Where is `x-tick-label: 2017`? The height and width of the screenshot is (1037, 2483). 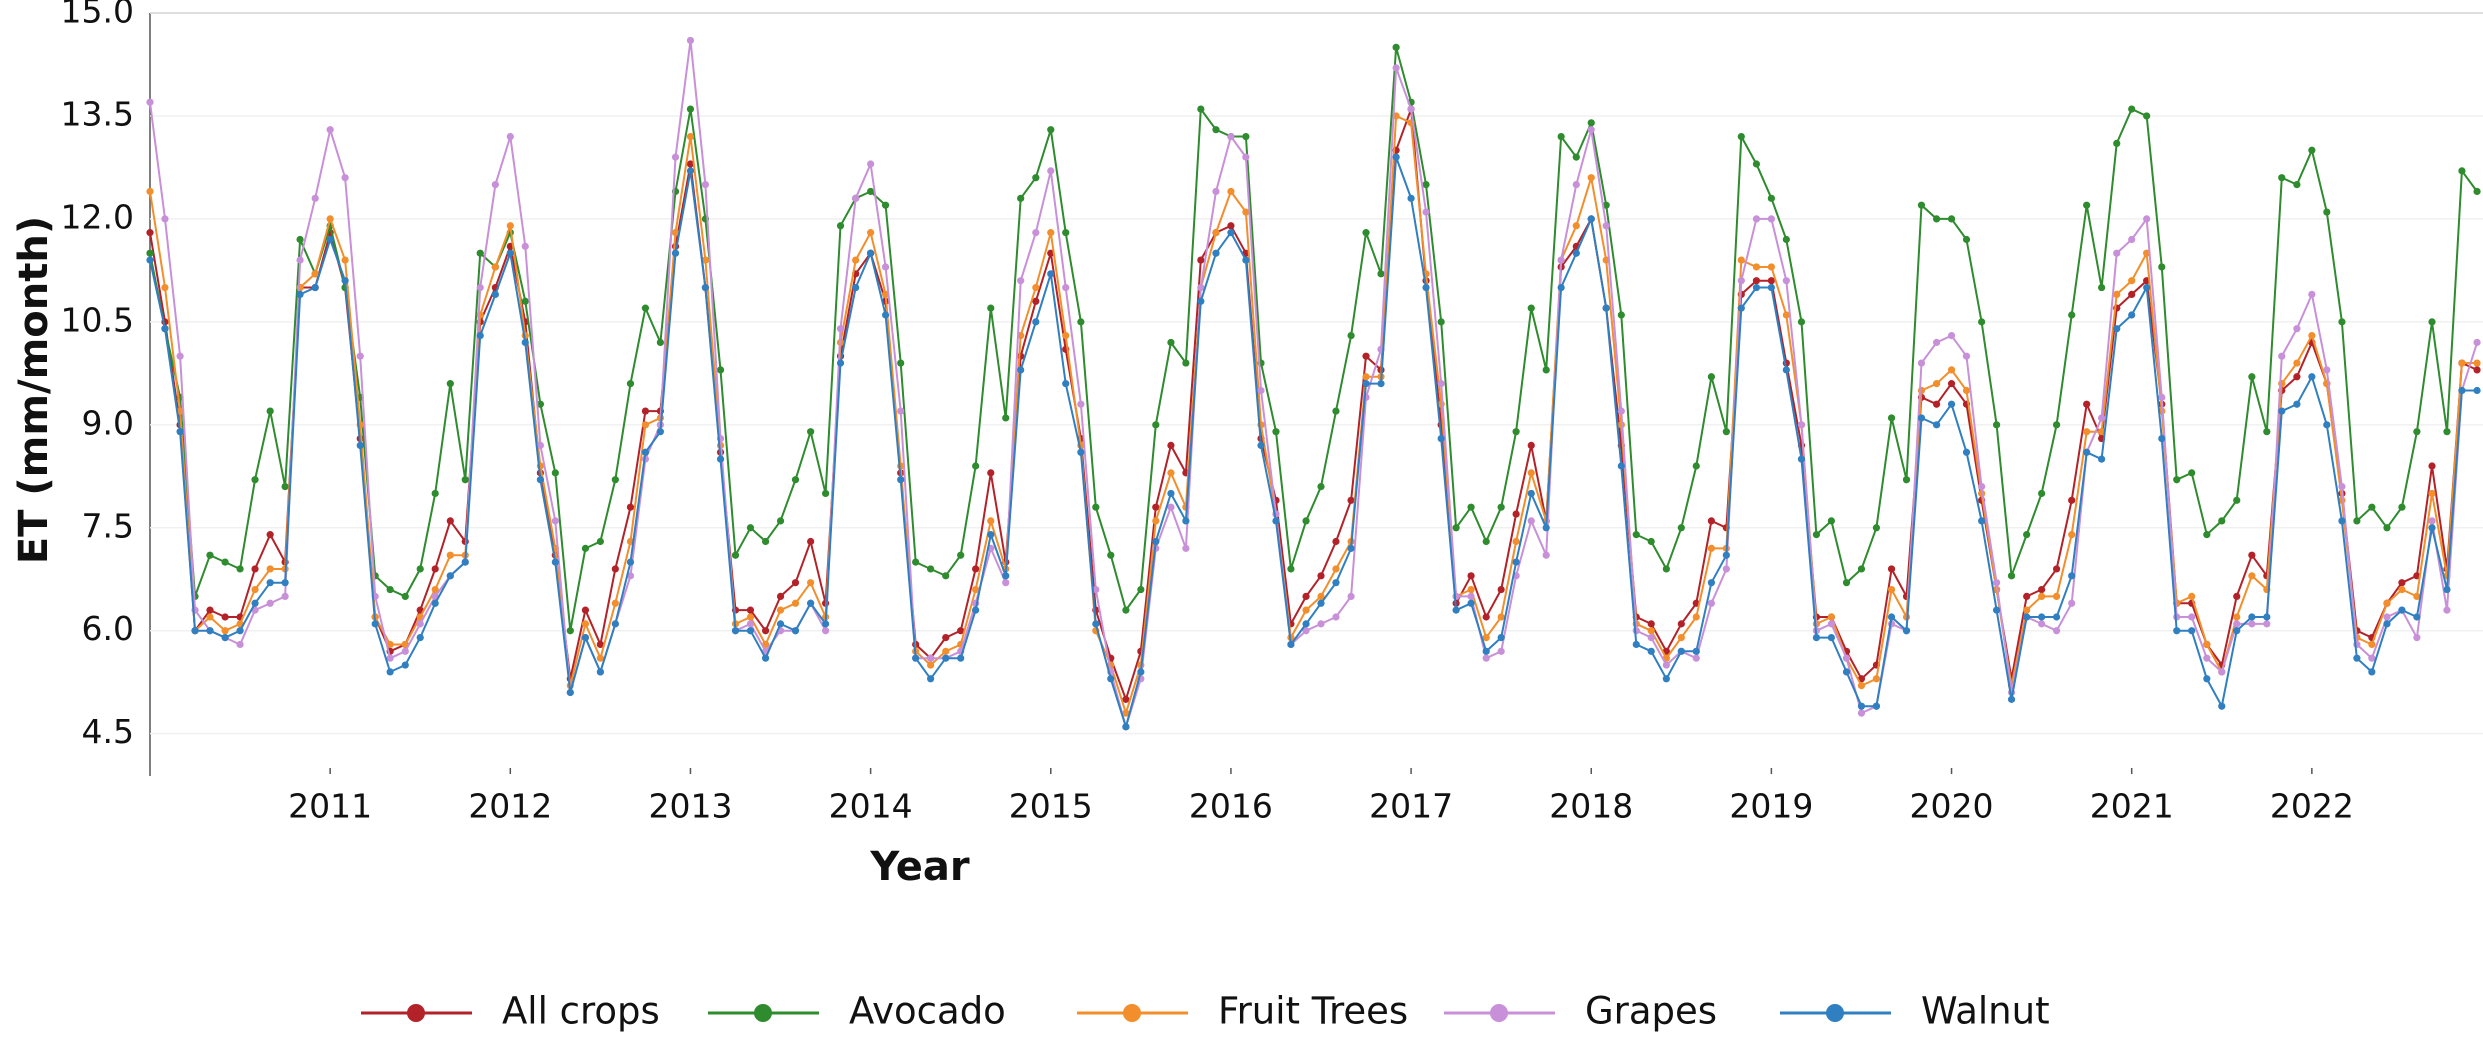
x-tick-label: 2017 is located at coordinates (1411, 806).